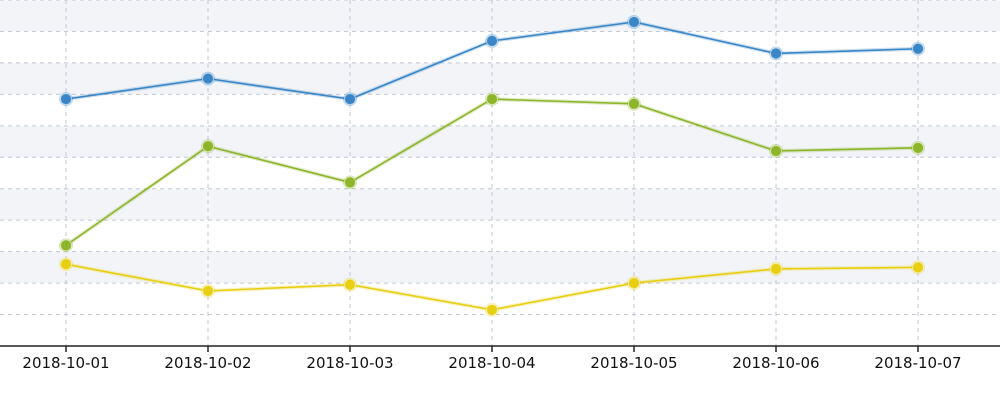  Describe the element at coordinates (775, 363) in the screenshot. I see `x-tick-label: 2018-10-06` at that location.